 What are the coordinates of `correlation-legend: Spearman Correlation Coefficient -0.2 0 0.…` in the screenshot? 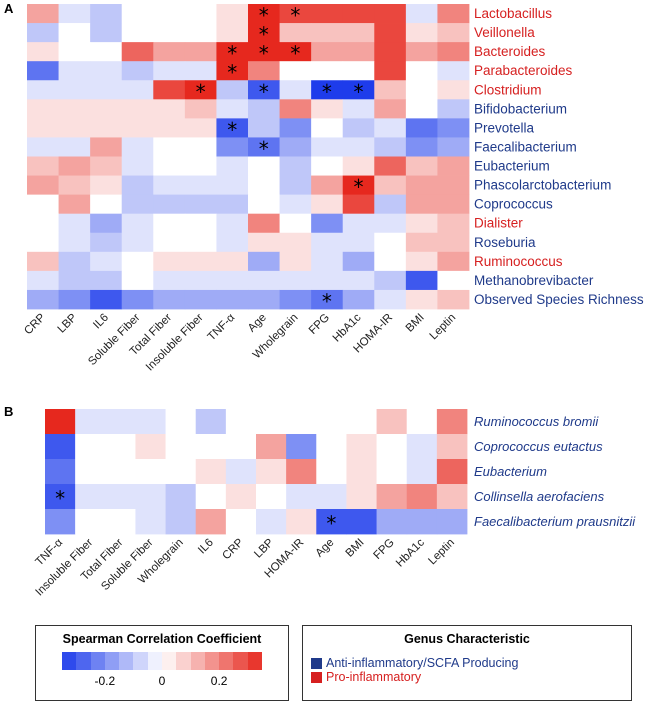 It's located at (162, 663).